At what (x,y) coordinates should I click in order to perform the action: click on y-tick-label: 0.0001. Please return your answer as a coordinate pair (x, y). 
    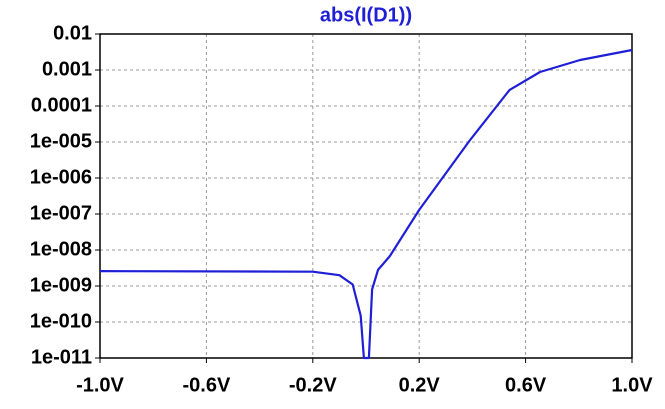
    Looking at the image, I should click on (61, 105).